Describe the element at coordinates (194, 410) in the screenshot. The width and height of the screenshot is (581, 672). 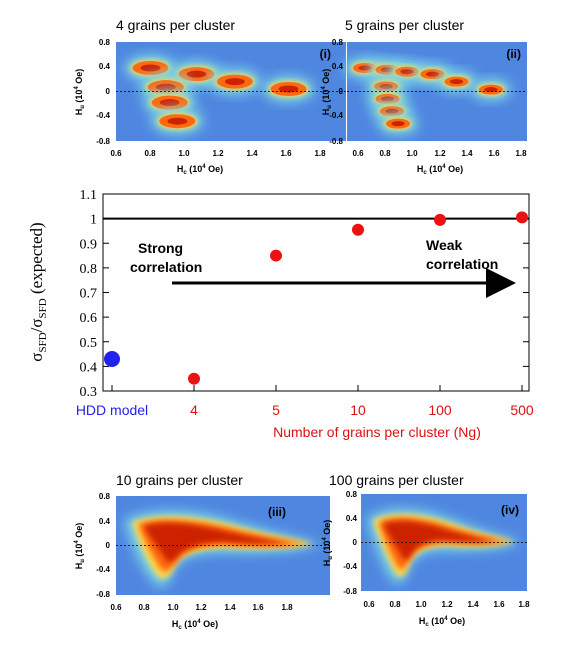
I see `x-tick-label: 4` at that location.